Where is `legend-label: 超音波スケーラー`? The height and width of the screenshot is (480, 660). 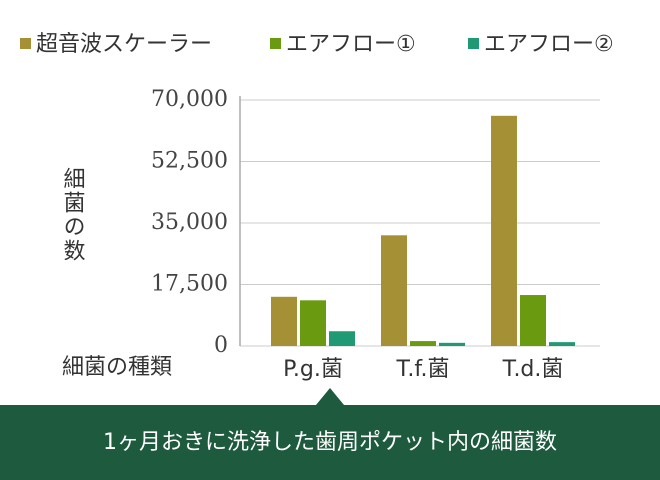
legend-label: 超音波スケーラー is located at coordinates (124, 44).